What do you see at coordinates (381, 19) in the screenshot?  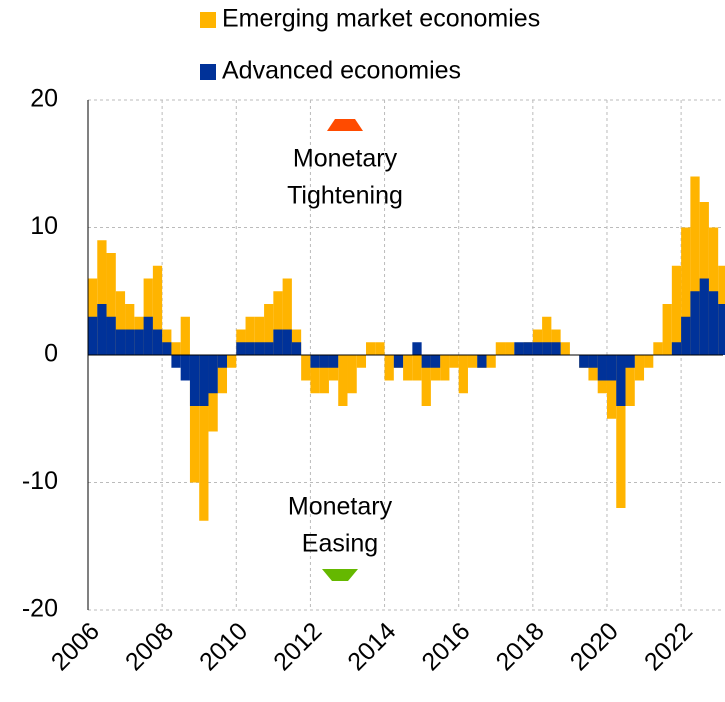 I see `legend-label: Emerging market economies` at bounding box center [381, 19].